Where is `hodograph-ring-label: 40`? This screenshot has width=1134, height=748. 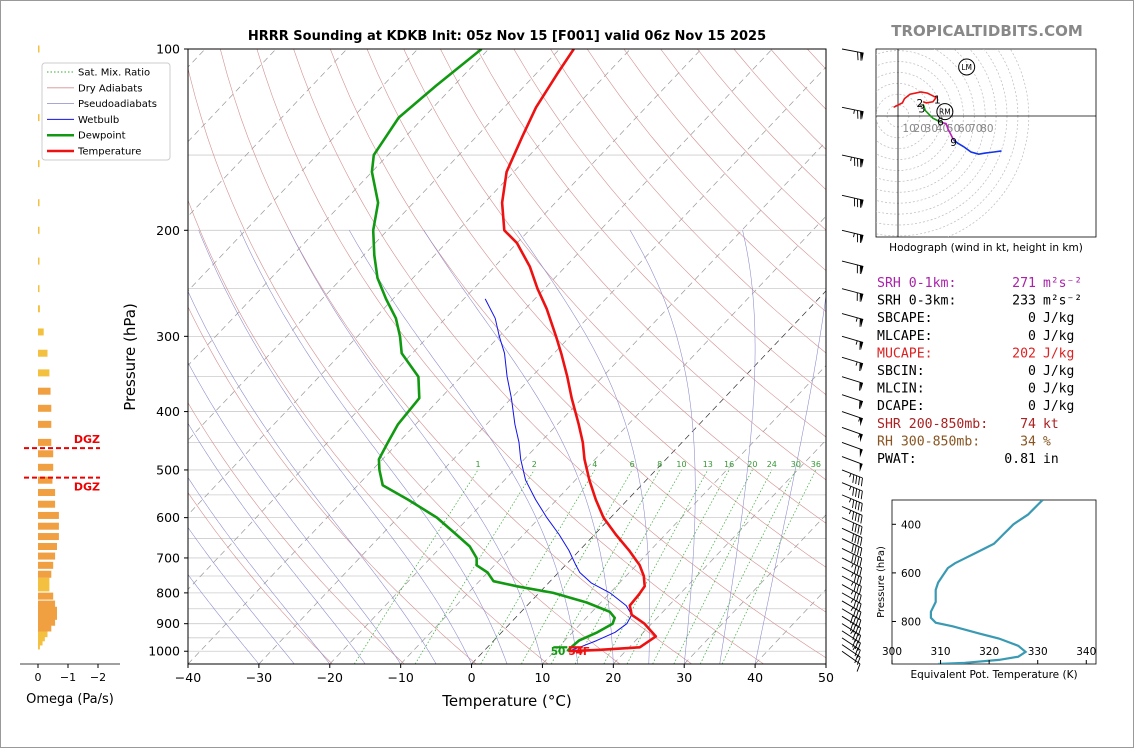 hodograph-ring-label: 40 is located at coordinates (942, 129).